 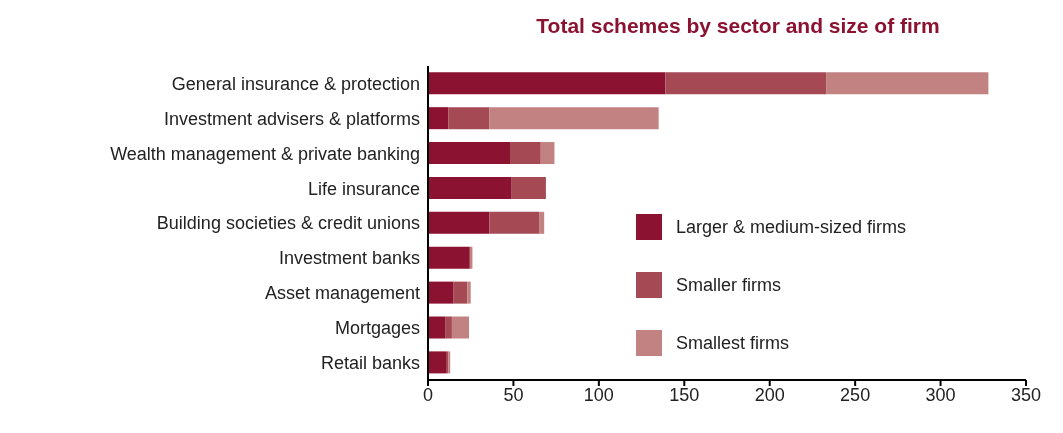 I want to click on legend-label: Smaller firms, so click(x=729, y=285).